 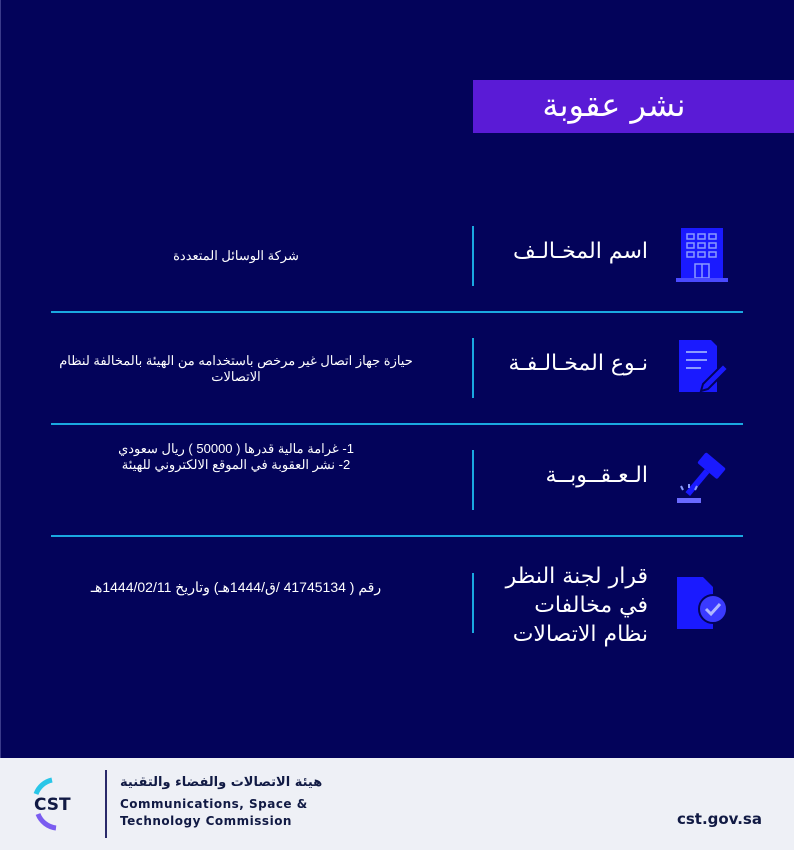 What do you see at coordinates (206, 821) in the screenshot?
I see `org-name-line: Technology Commission` at bounding box center [206, 821].